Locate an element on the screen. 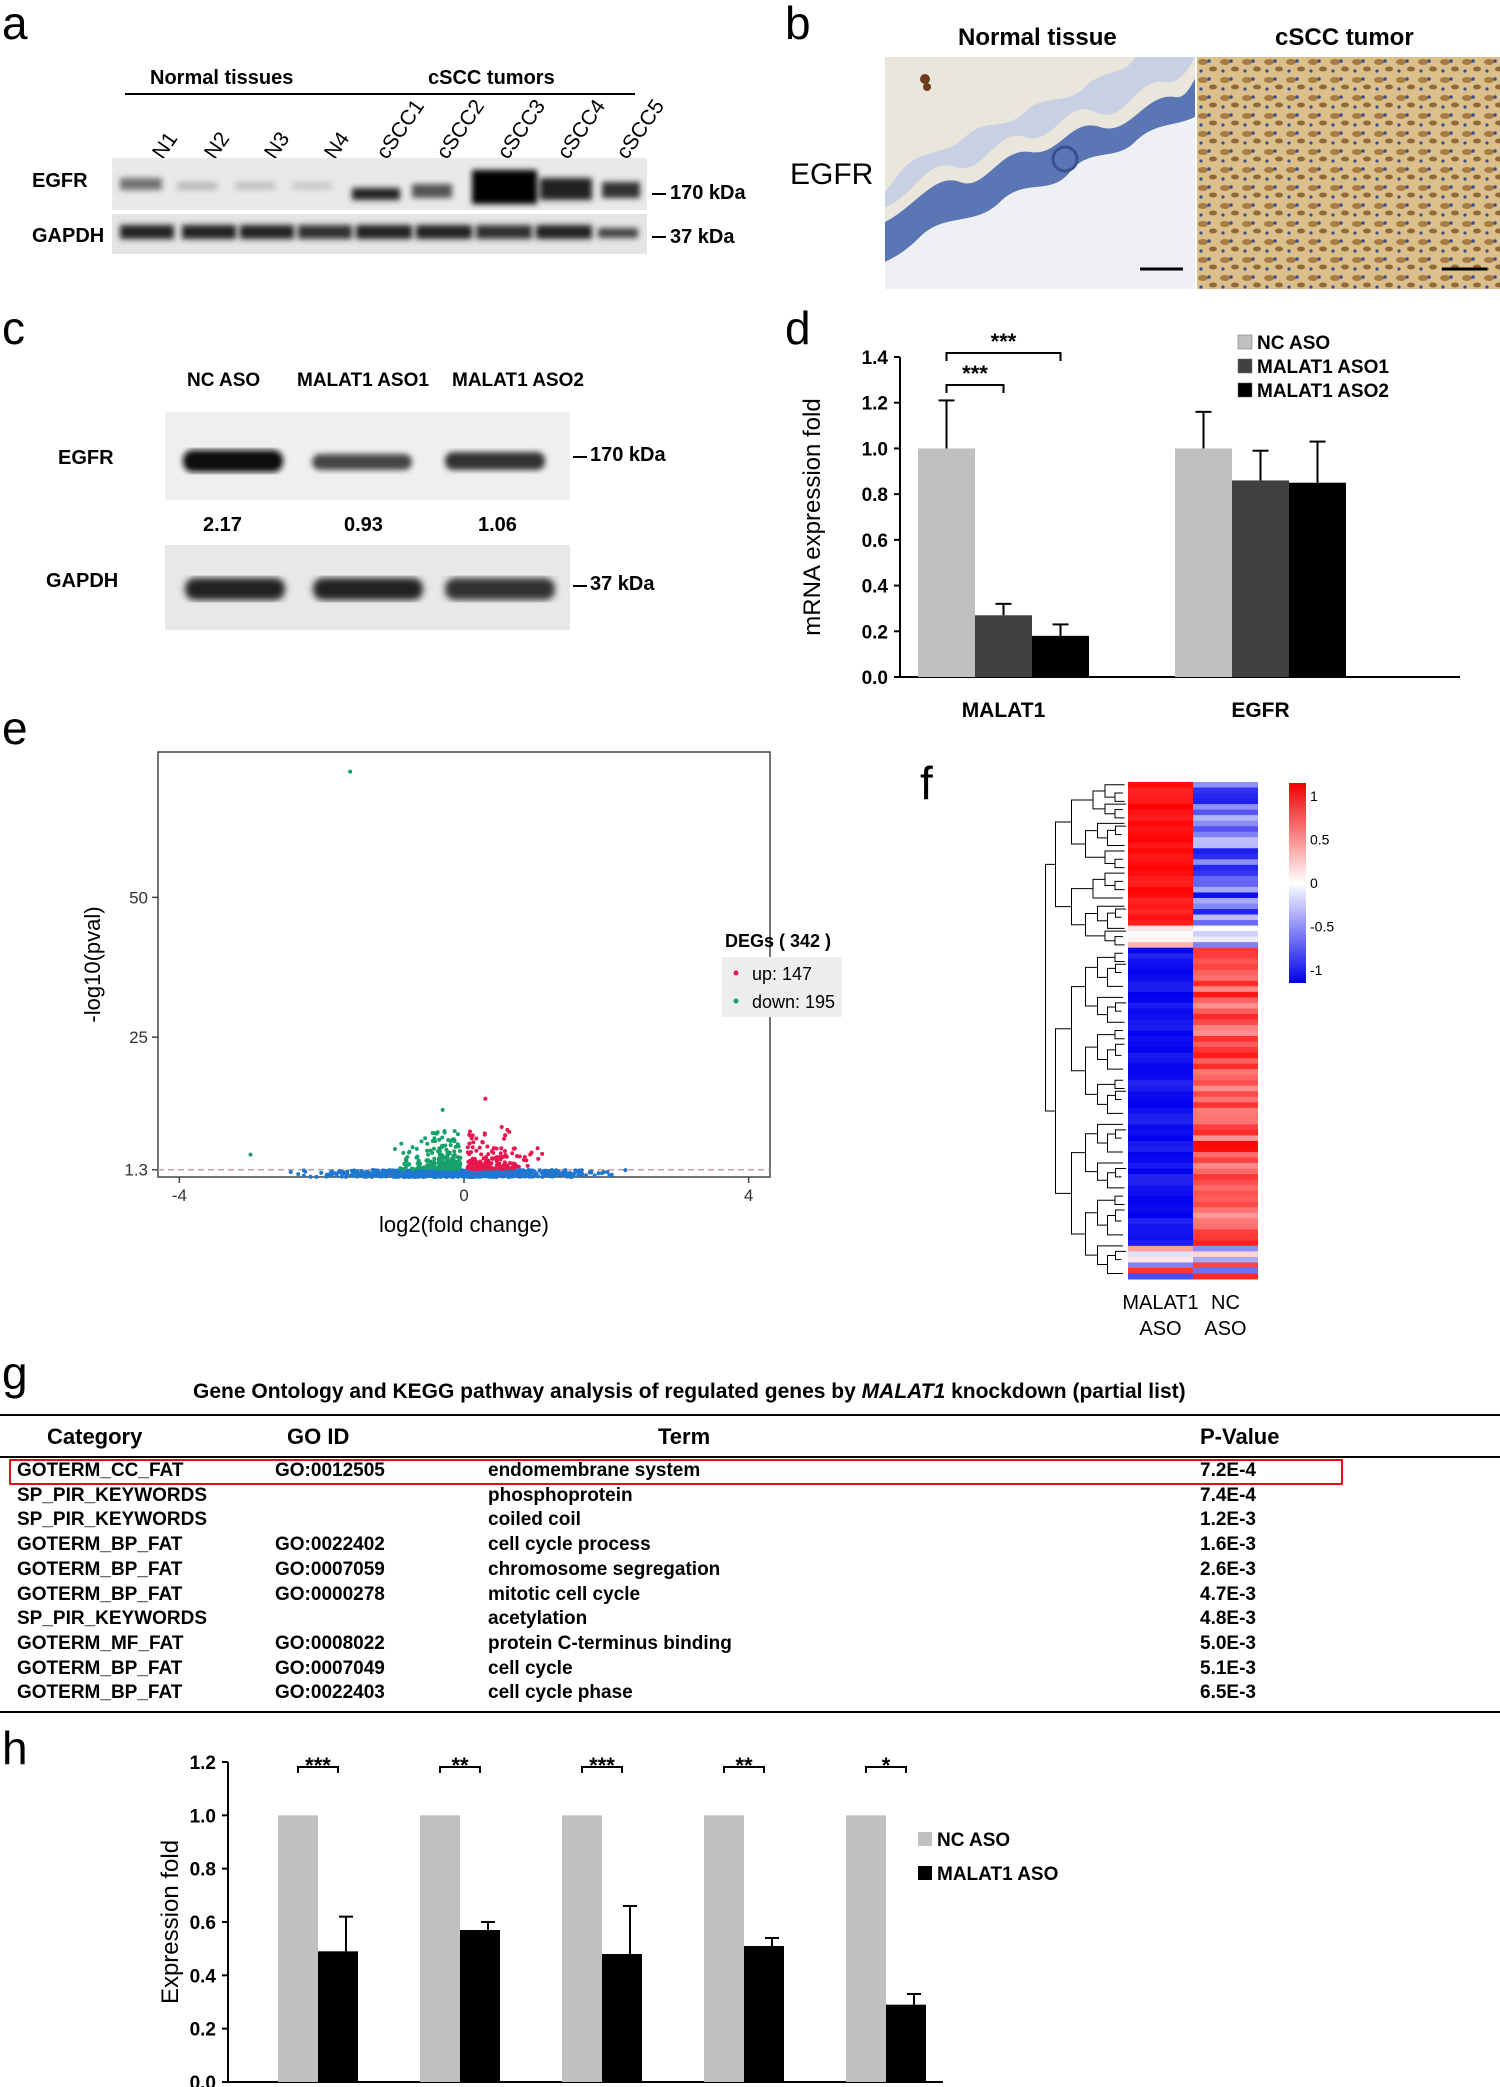 Image resolution: width=1500 pixels, height=2087 pixels. panel-h-letter: h is located at coordinates (15, 1748).